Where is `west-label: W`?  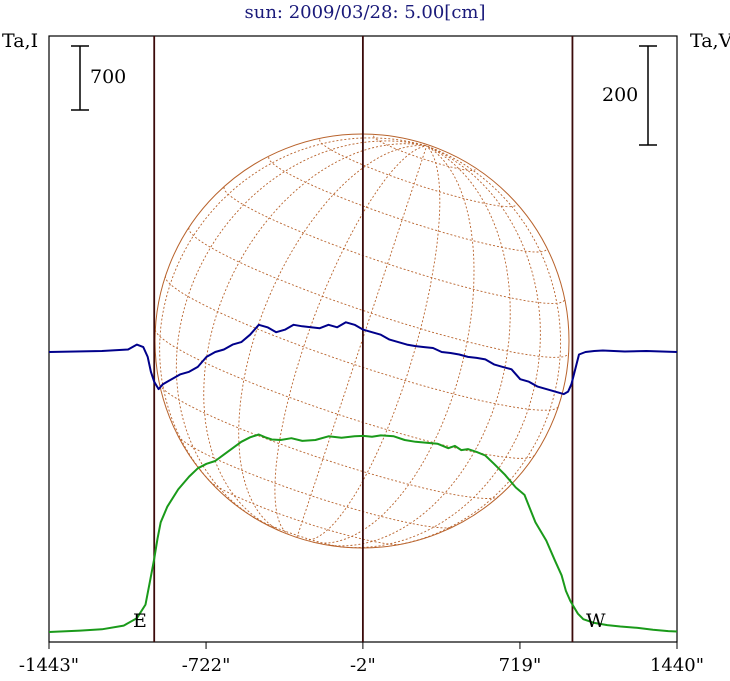
west-label: W is located at coordinates (596, 621).